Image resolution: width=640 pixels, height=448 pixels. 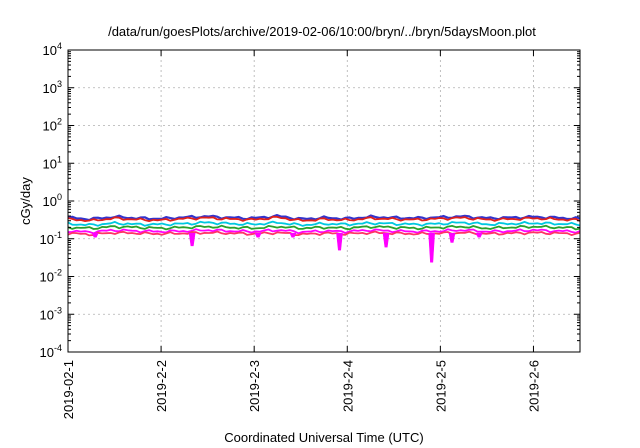 I want to click on y-tick-label: 10², so click(x=52, y=125).